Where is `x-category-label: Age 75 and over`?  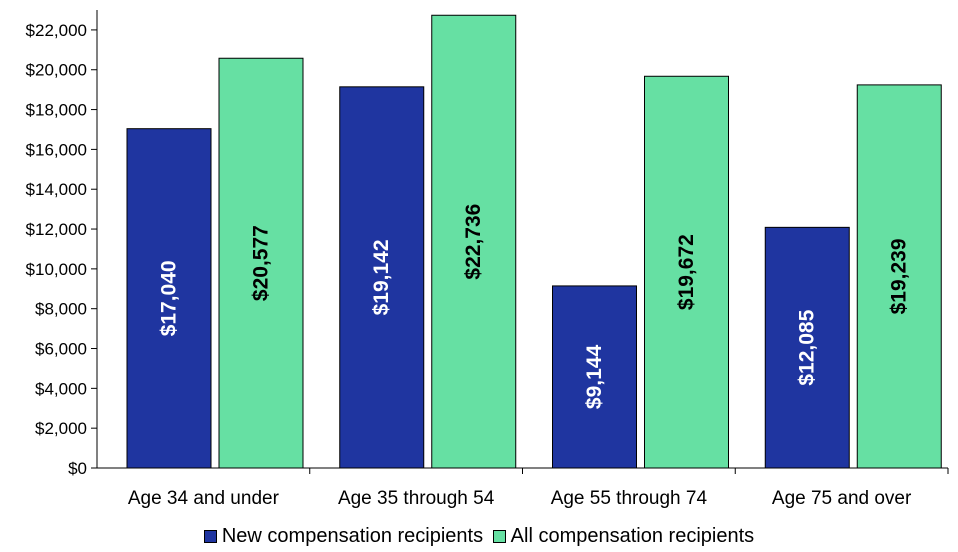
x-category-label: Age 75 and over is located at coordinates (842, 498).